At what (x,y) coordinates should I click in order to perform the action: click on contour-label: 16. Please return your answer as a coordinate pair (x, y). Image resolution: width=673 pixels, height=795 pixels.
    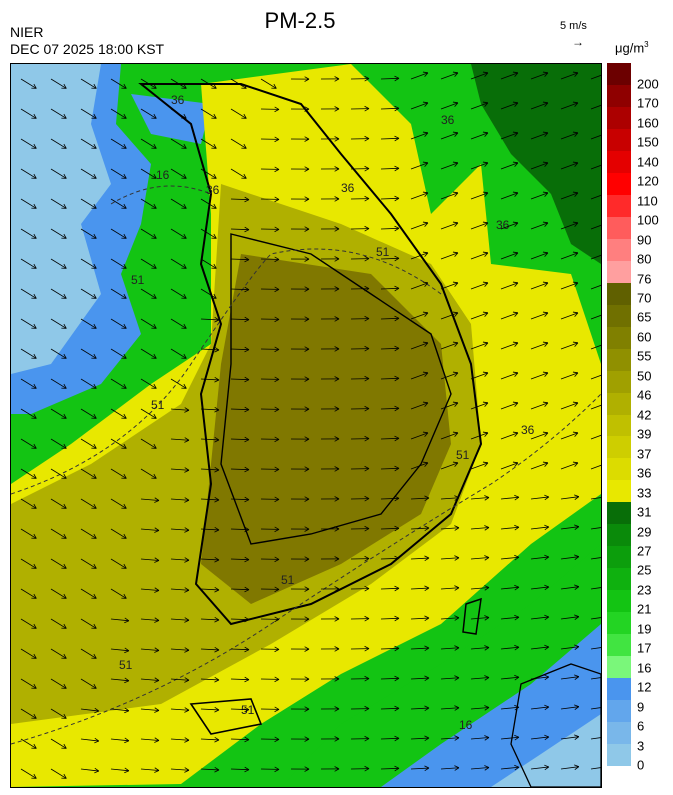
    Looking at the image, I should click on (163, 175).